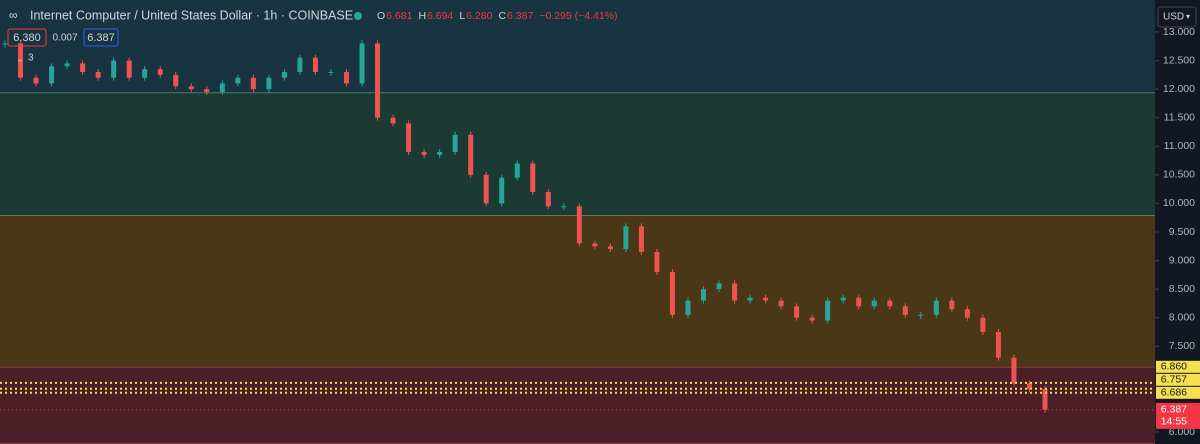 This screenshot has height=444, width=1200. Describe the element at coordinates (502, 16) in the screenshot. I see `ohlc-key: C` at that location.